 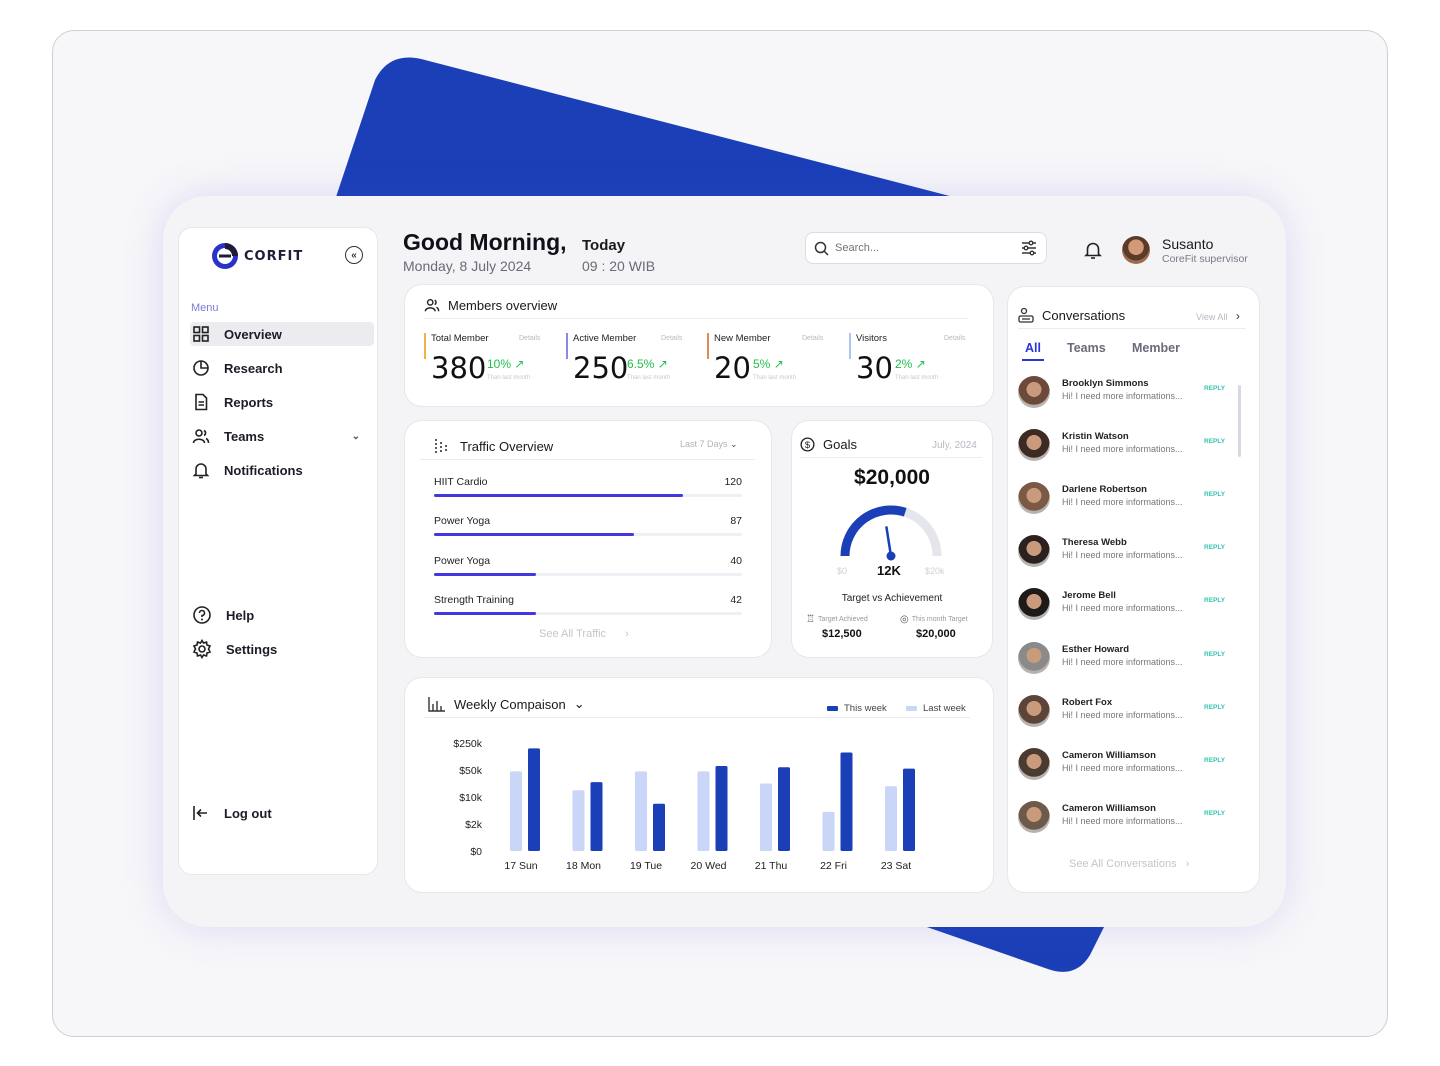 I want to click on sidebar-item-research: Research, so click(x=282, y=368).